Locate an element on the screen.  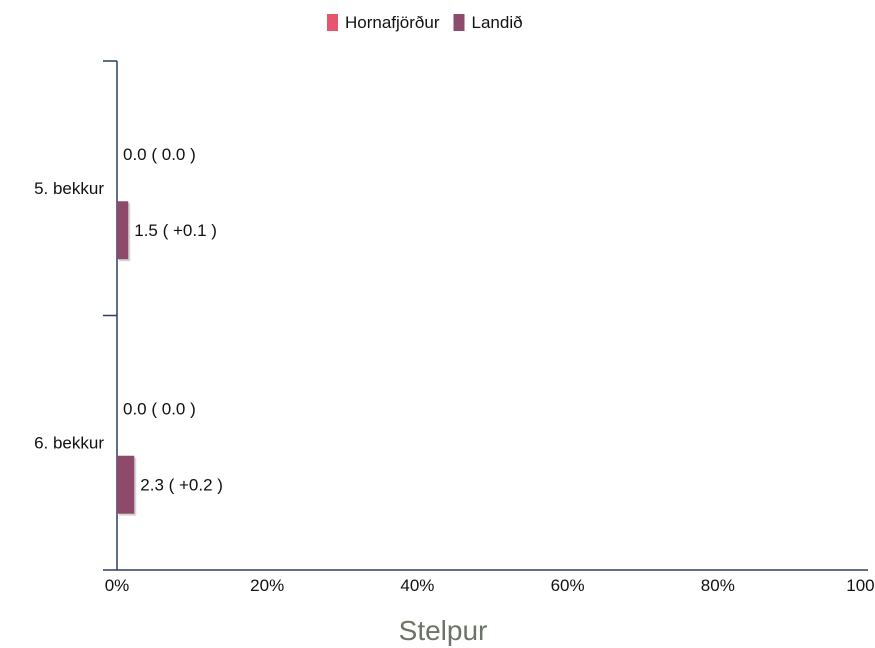
legend-item: Hornafjörður is located at coordinates (383, 22).